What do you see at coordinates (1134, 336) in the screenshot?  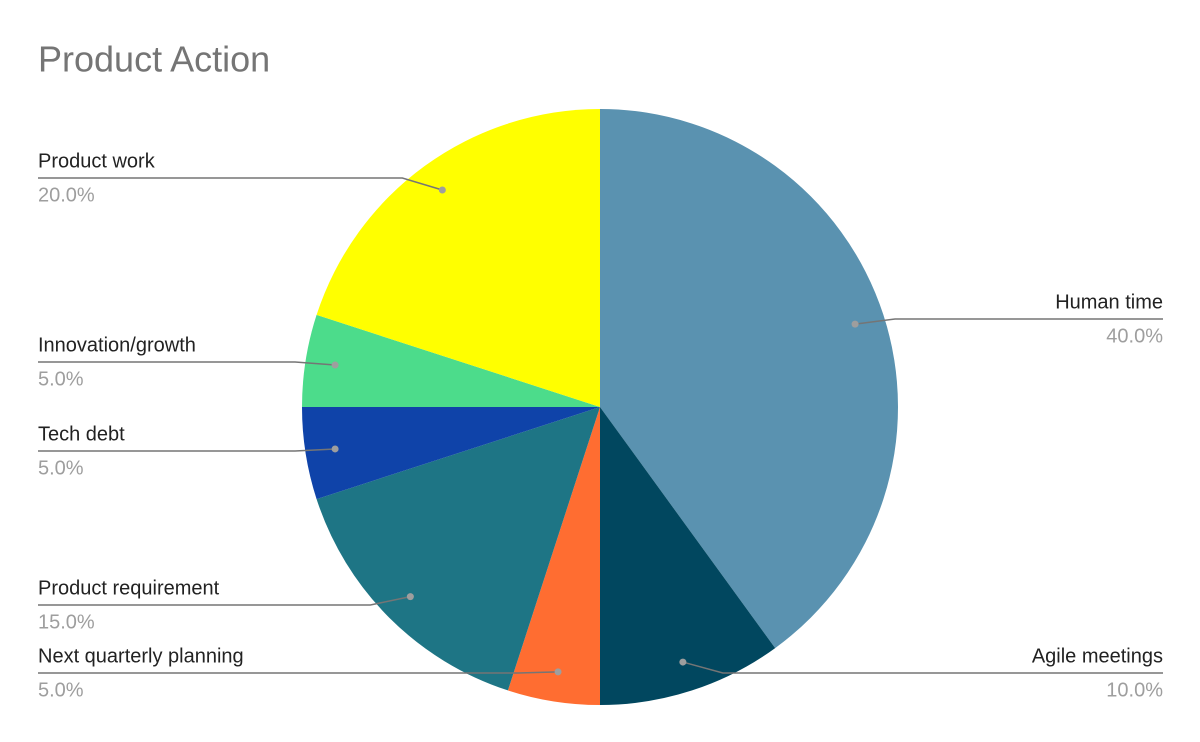 I see `slice-value-label: 40.0%` at bounding box center [1134, 336].